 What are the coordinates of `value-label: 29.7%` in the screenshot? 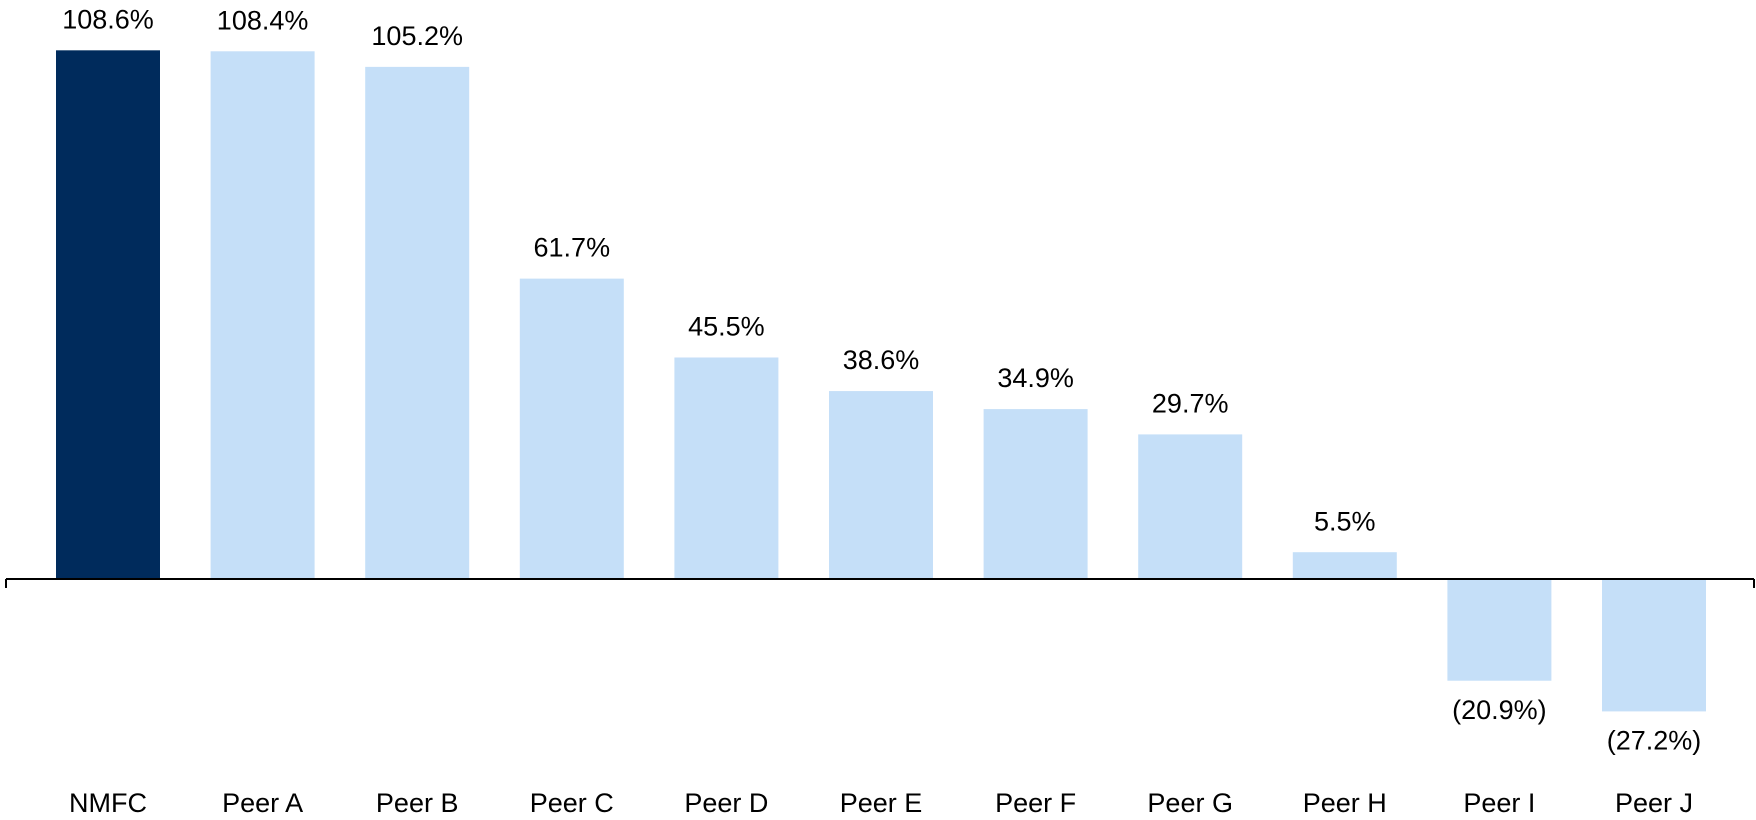 It's located at (1190, 404).